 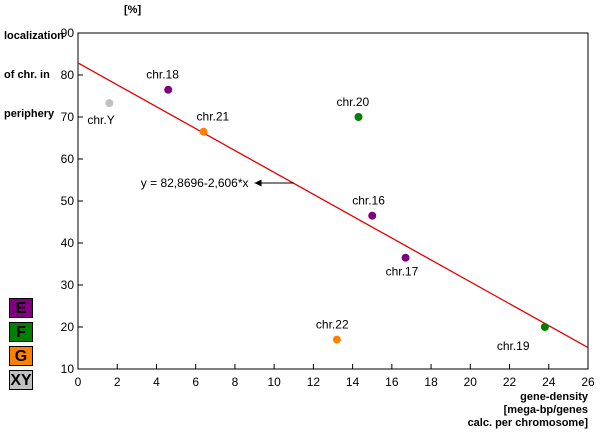 What do you see at coordinates (402, 272) in the screenshot?
I see `point-label: chr.17` at bounding box center [402, 272].